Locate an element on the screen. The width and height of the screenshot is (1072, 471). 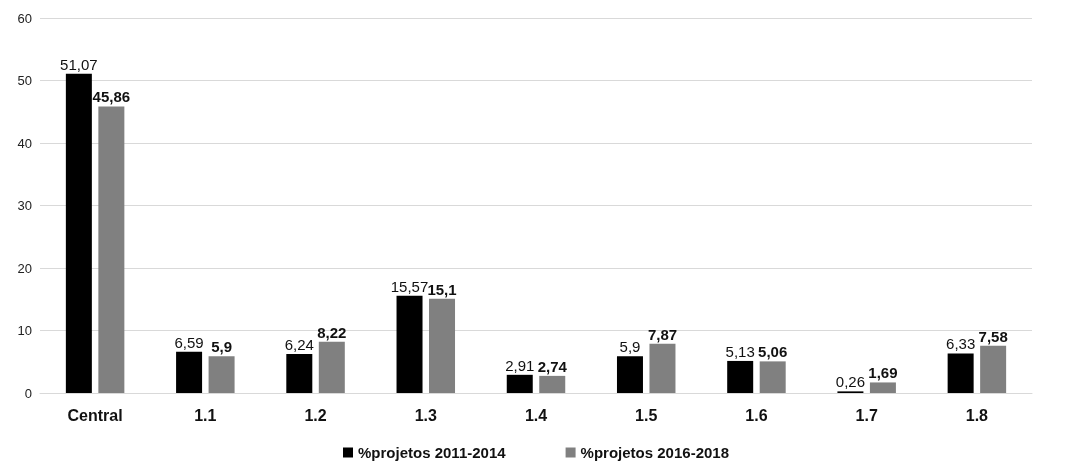
x-tick-label: 1.8 is located at coordinates (977, 415).